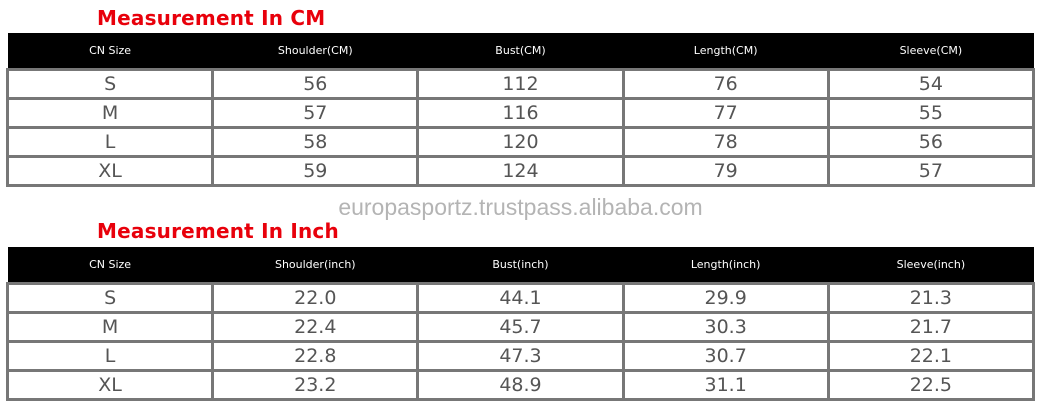  I want to click on table-cell: 21.3, so click(931, 298).